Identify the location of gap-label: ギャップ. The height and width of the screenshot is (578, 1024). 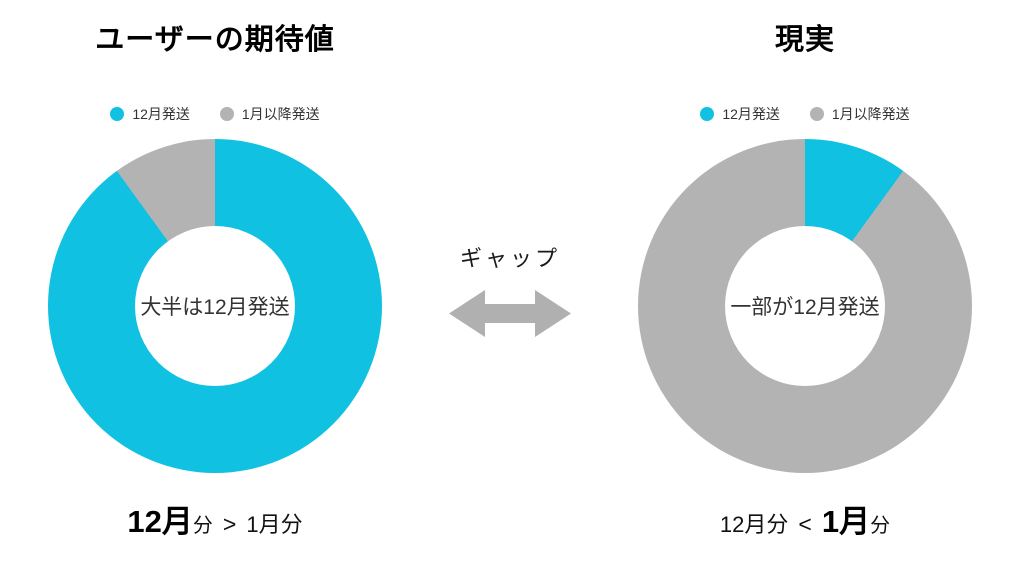
(509, 258).